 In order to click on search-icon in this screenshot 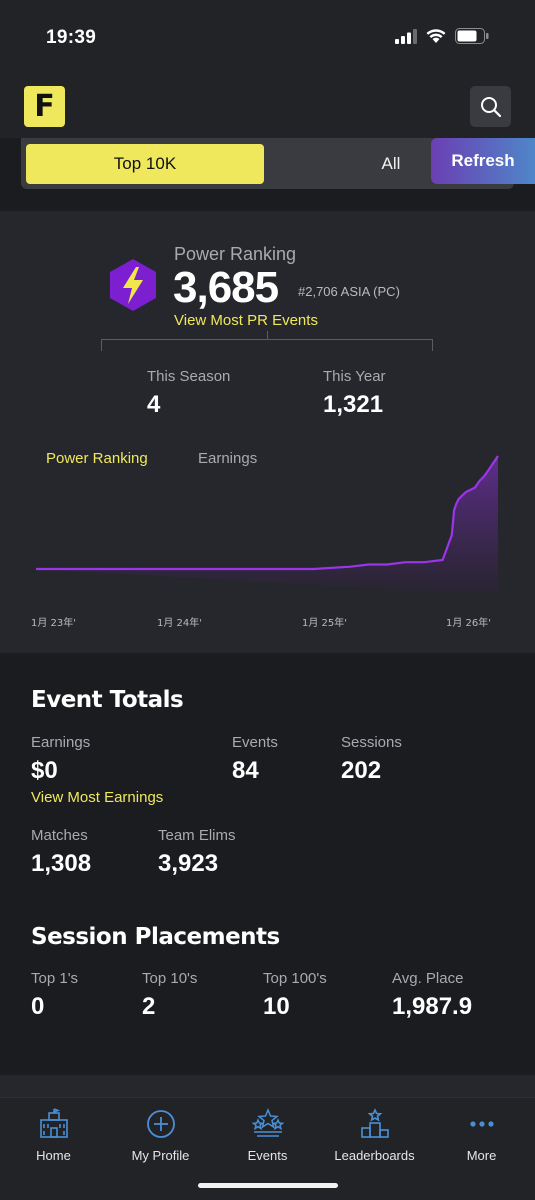, I will do `click(490, 106)`.